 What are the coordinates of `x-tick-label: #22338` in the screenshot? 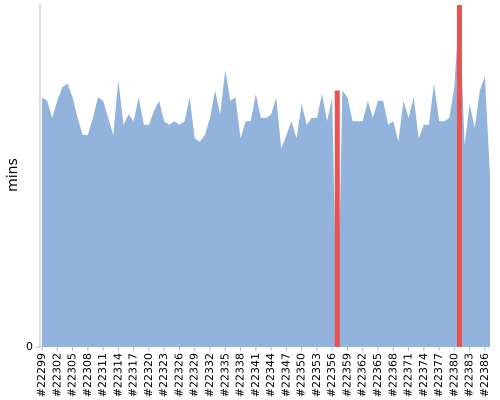 It's located at (240, 375).